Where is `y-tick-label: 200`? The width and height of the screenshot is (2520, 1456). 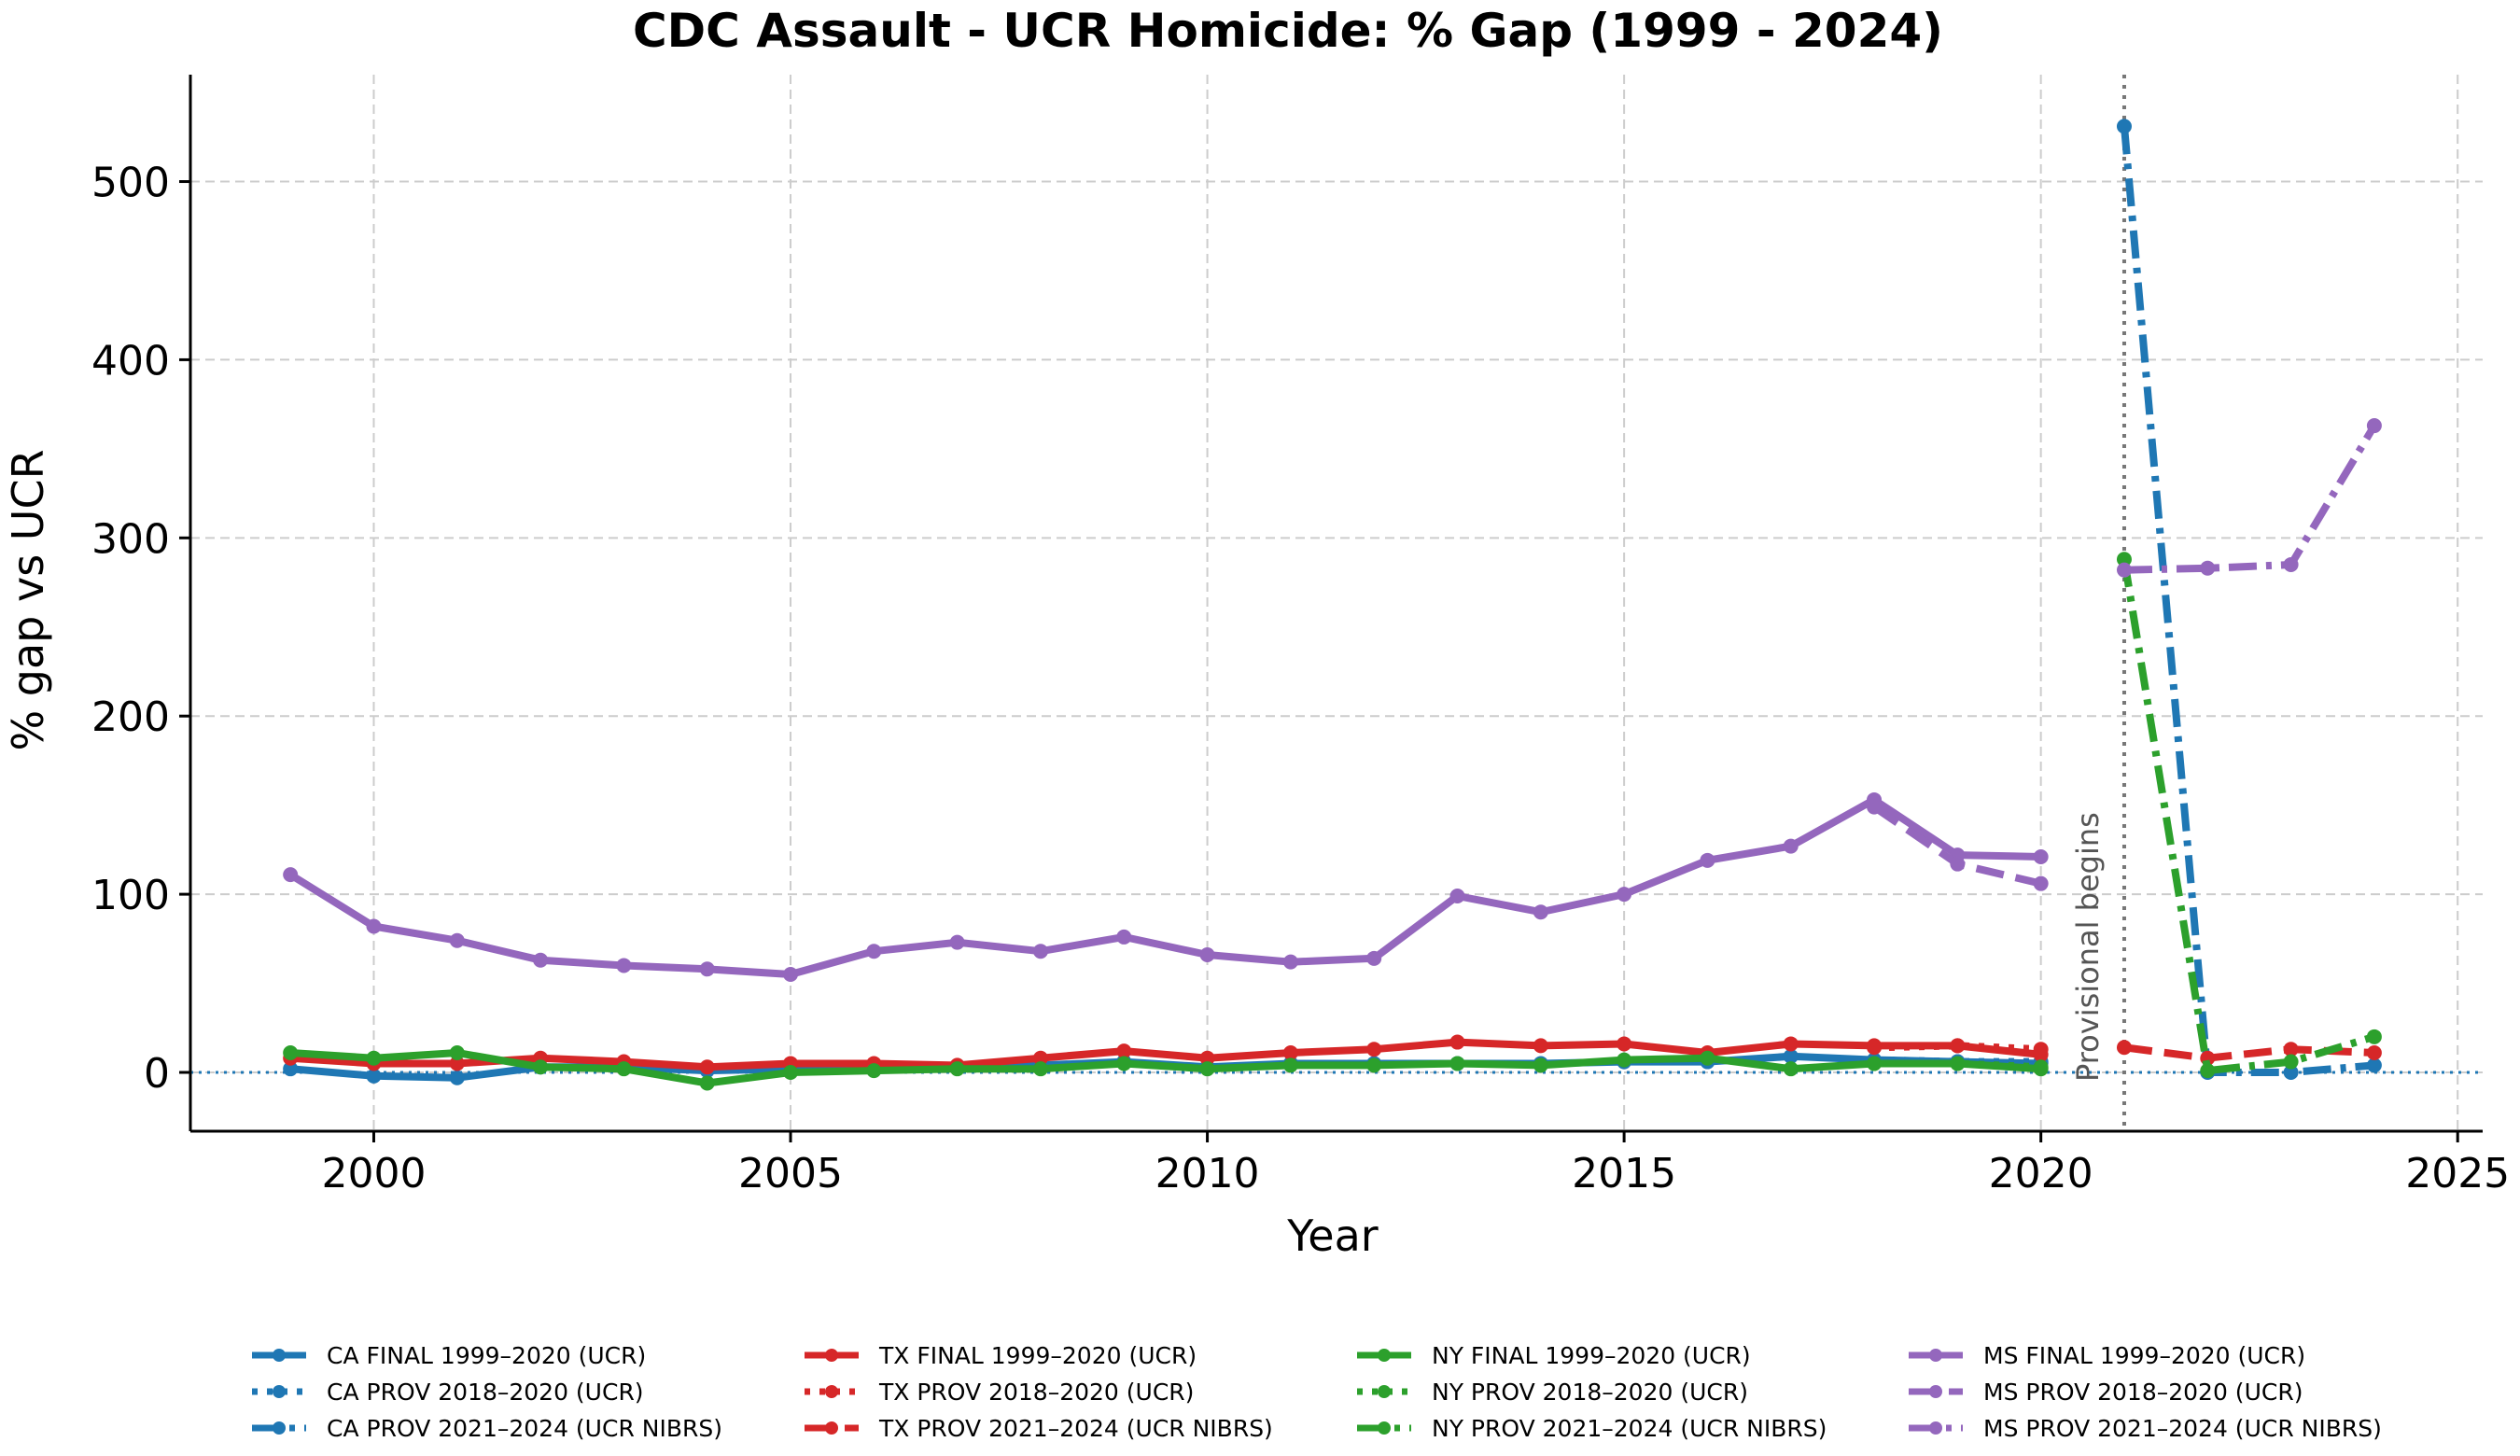 y-tick-label: 200 is located at coordinates (130, 717).